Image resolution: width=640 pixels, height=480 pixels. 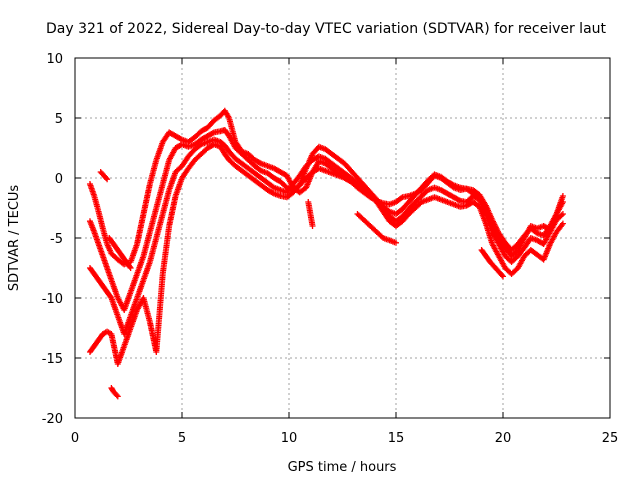 I want to click on x-tick-label: 20, so click(x=503, y=438).